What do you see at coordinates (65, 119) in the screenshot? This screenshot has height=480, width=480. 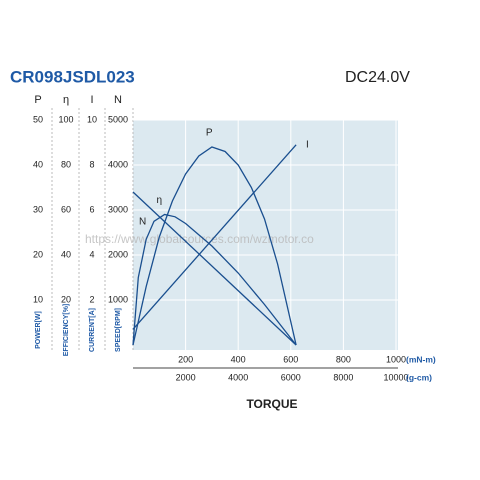 I see `y-tick-label: 100` at bounding box center [65, 119].